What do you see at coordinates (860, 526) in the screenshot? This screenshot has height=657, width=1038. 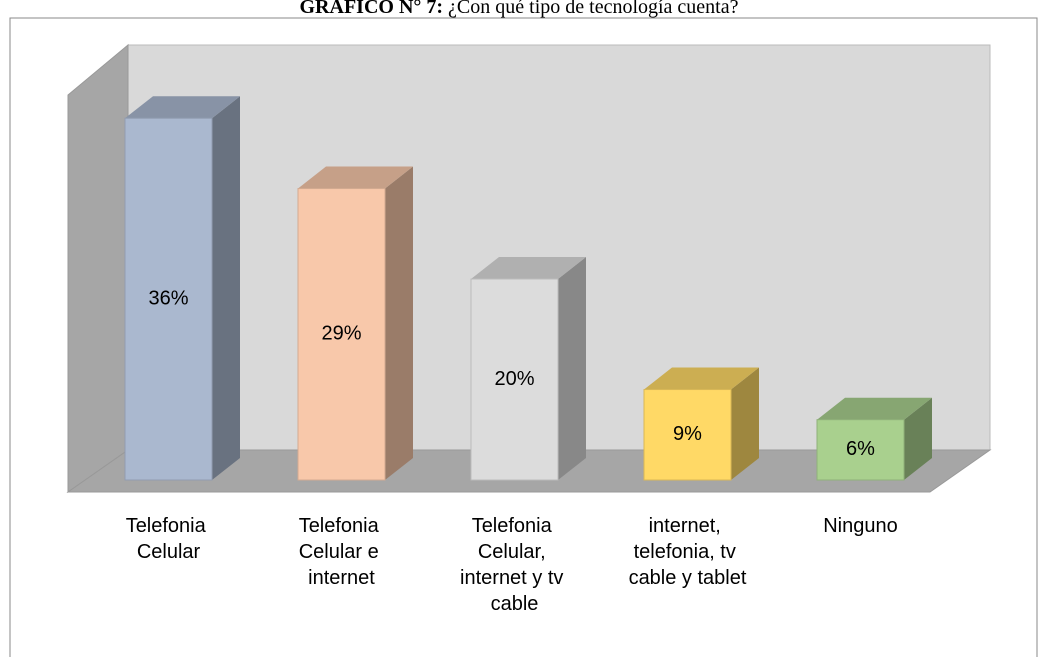 I see `x-tick-label: Ninguno` at bounding box center [860, 526].